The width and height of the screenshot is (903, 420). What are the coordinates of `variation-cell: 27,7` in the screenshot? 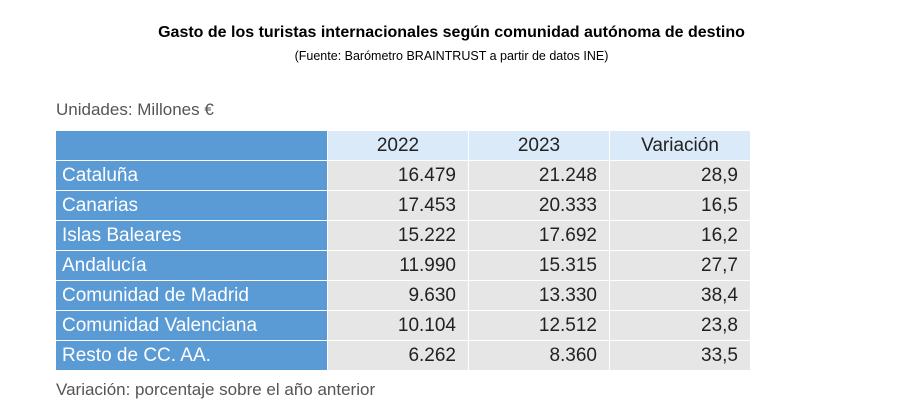 It's located at (680, 265).